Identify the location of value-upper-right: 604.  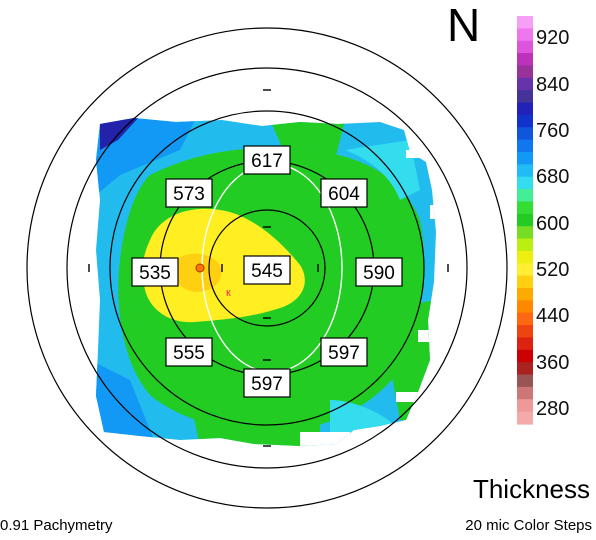
(344, 194).